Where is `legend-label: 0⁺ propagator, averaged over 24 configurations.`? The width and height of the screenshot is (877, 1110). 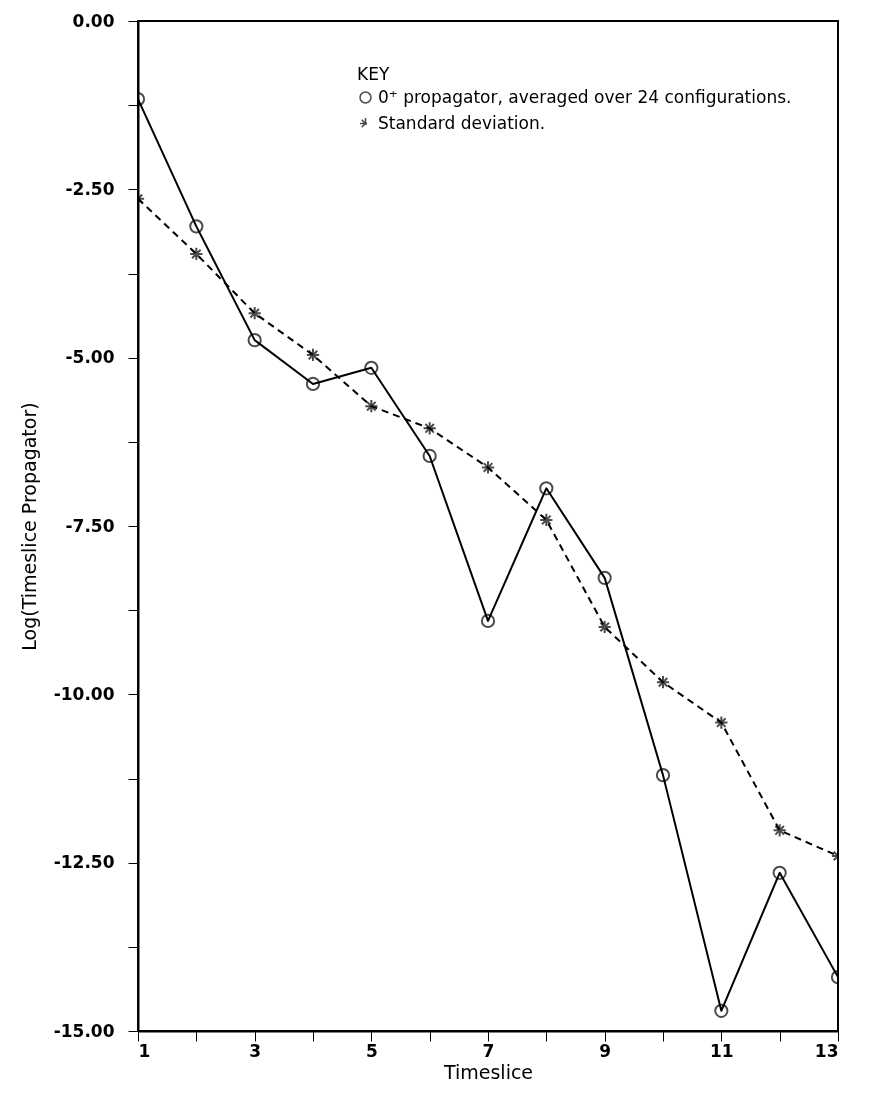 legend-label: 0⁺ propagator, averaged over 24 configurations. is located at coordinates (585, 96).